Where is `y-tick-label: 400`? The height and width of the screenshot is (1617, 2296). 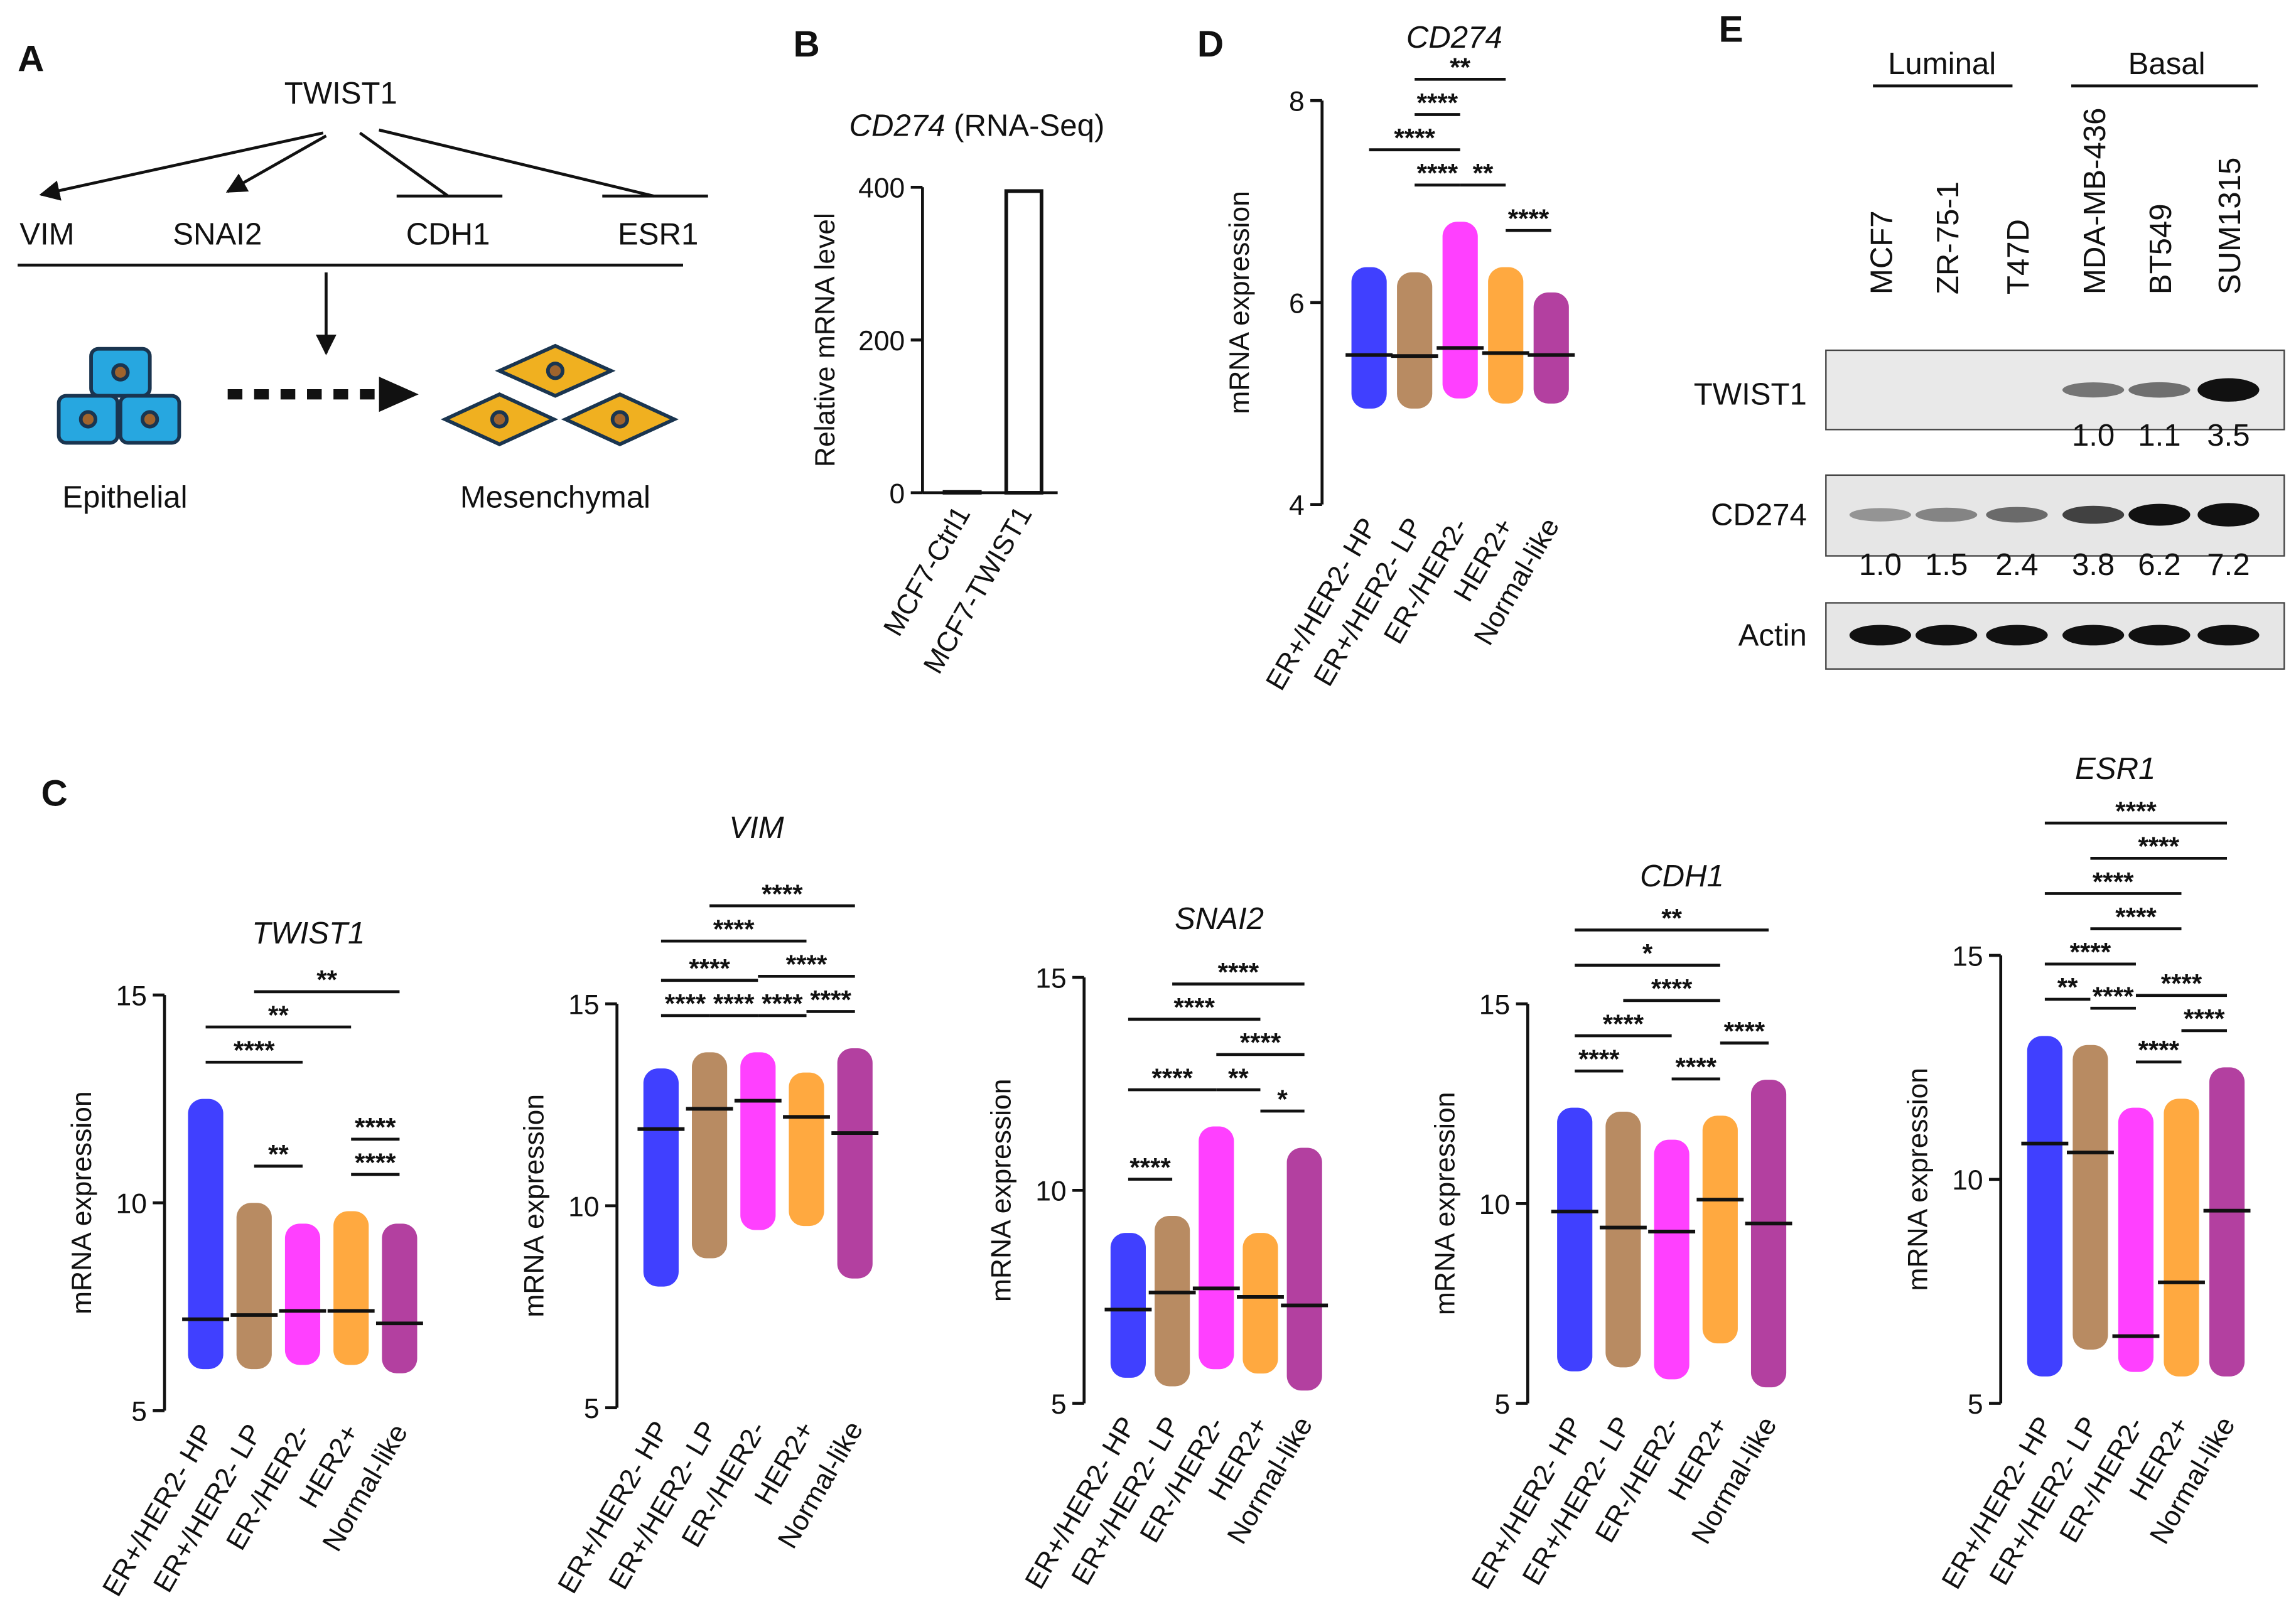 y-tick-label: 400 is located at coordinates (882, 188).